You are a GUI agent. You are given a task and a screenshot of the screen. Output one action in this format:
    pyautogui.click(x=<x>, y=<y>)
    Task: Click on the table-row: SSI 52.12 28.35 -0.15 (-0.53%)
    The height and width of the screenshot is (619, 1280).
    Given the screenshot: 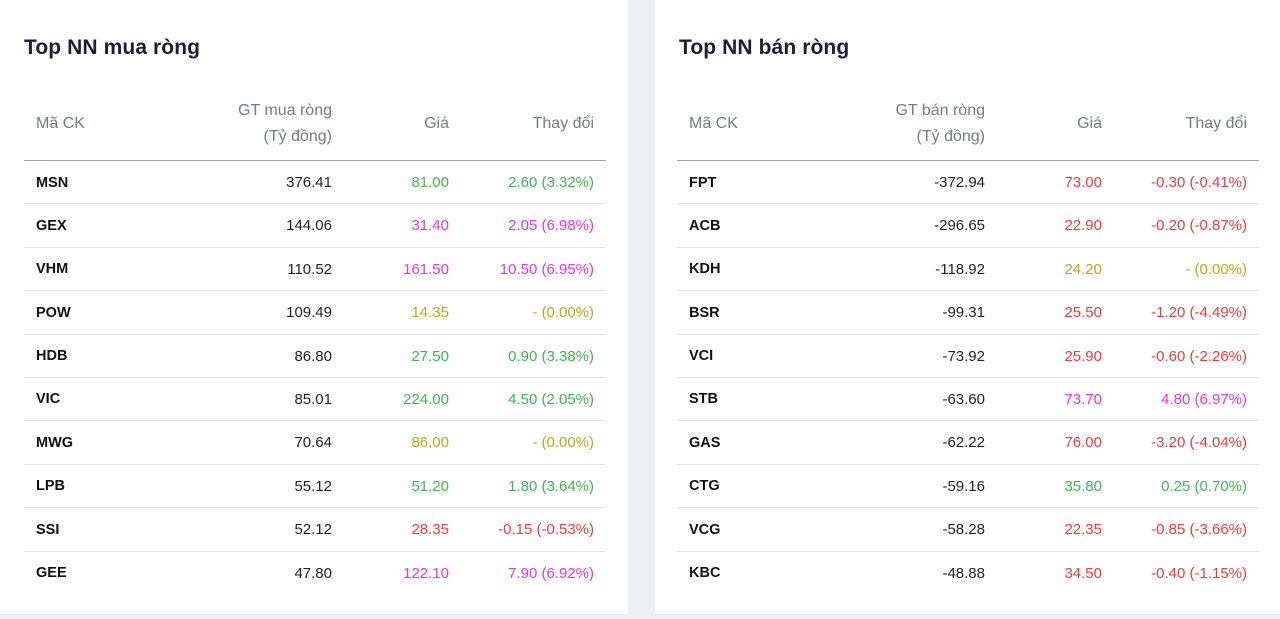 What is the action you would take?
    pyautogui.click(x=315, y=530)
    